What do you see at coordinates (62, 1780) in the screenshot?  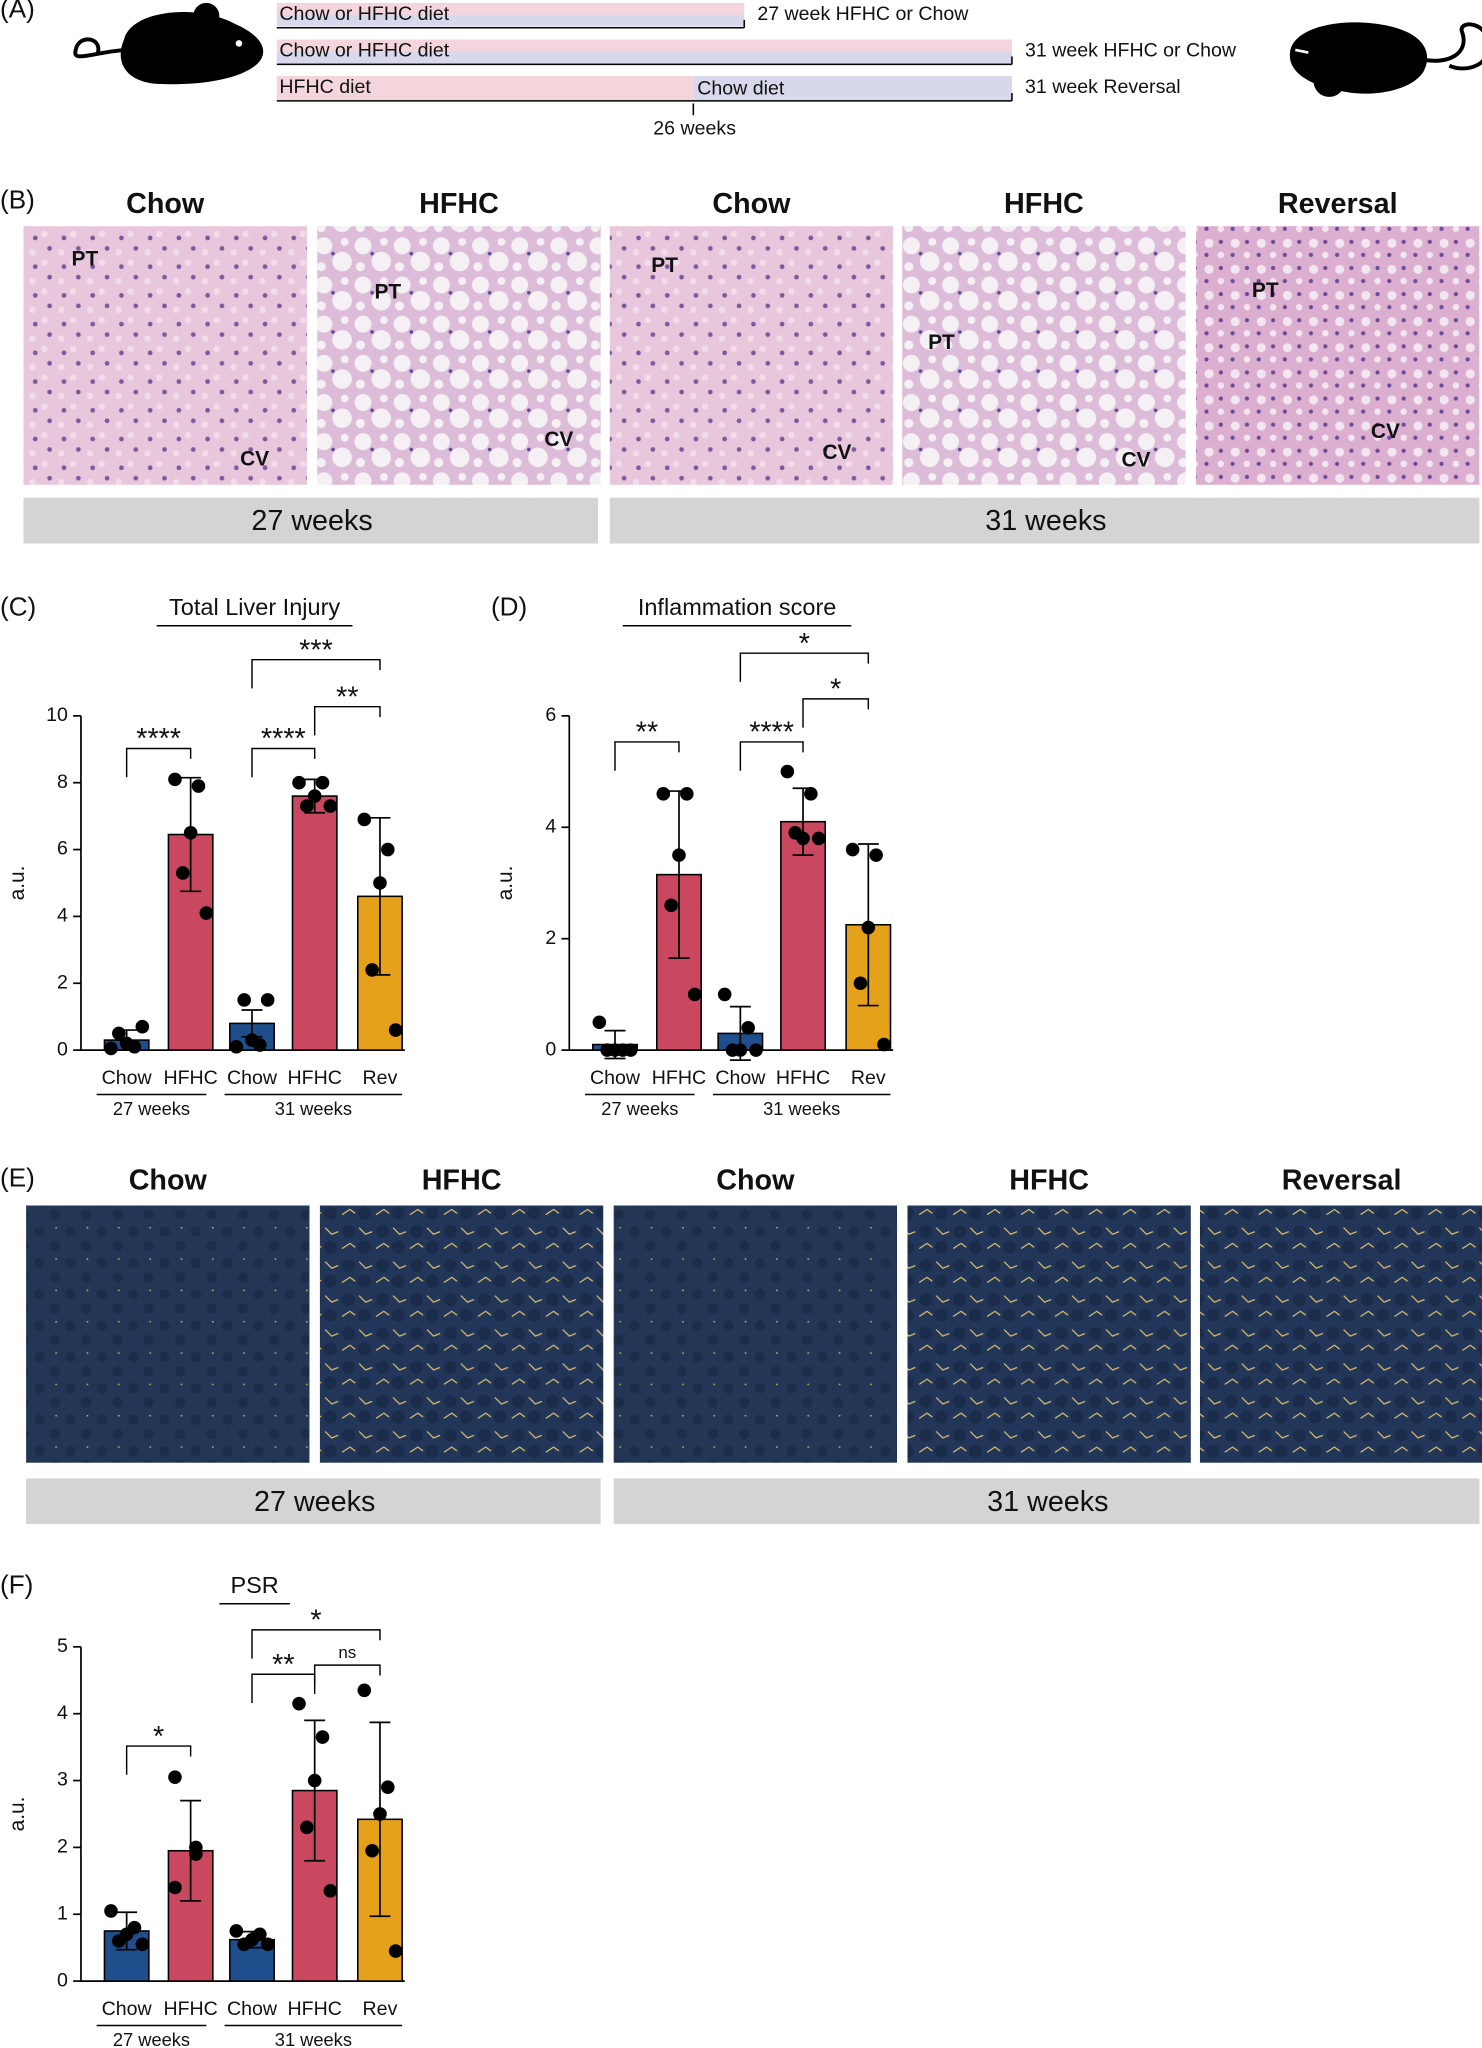 I see `y-tick-label: 3` at bounding box center [62, 1780].